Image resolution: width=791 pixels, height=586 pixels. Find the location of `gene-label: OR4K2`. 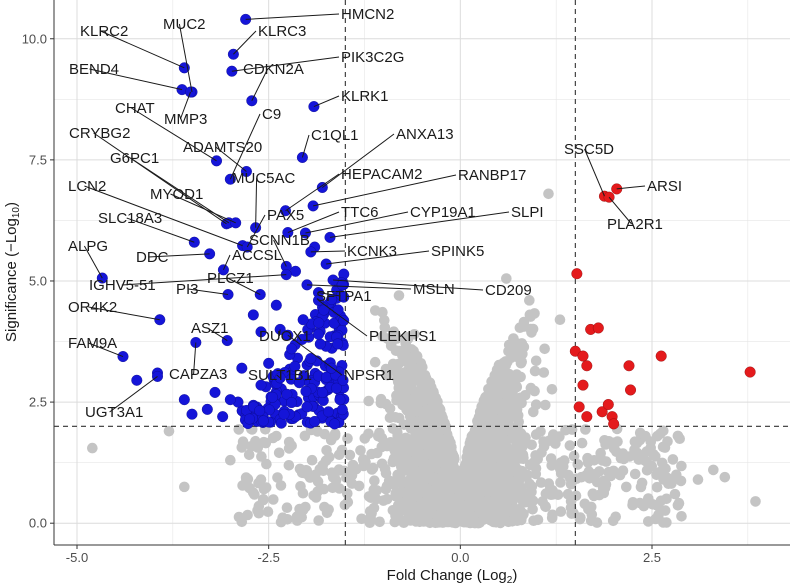

gene-label: OR4K2 is located at coordinates (92, 307).